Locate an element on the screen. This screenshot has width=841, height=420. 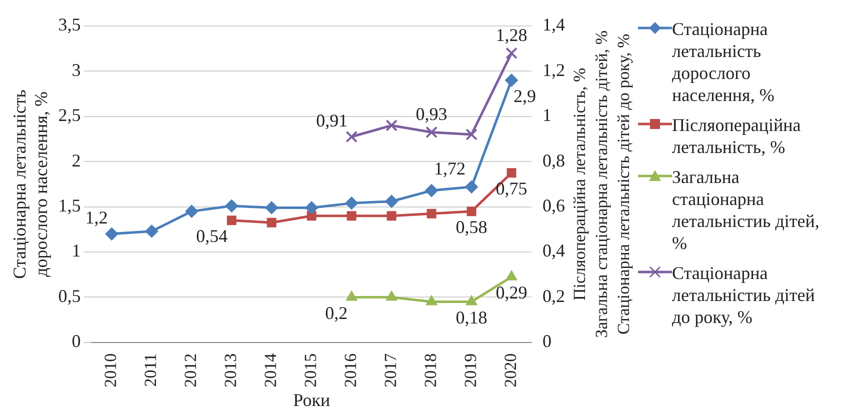
x-tick-label: 2013 is located at coordinates (230, 370).